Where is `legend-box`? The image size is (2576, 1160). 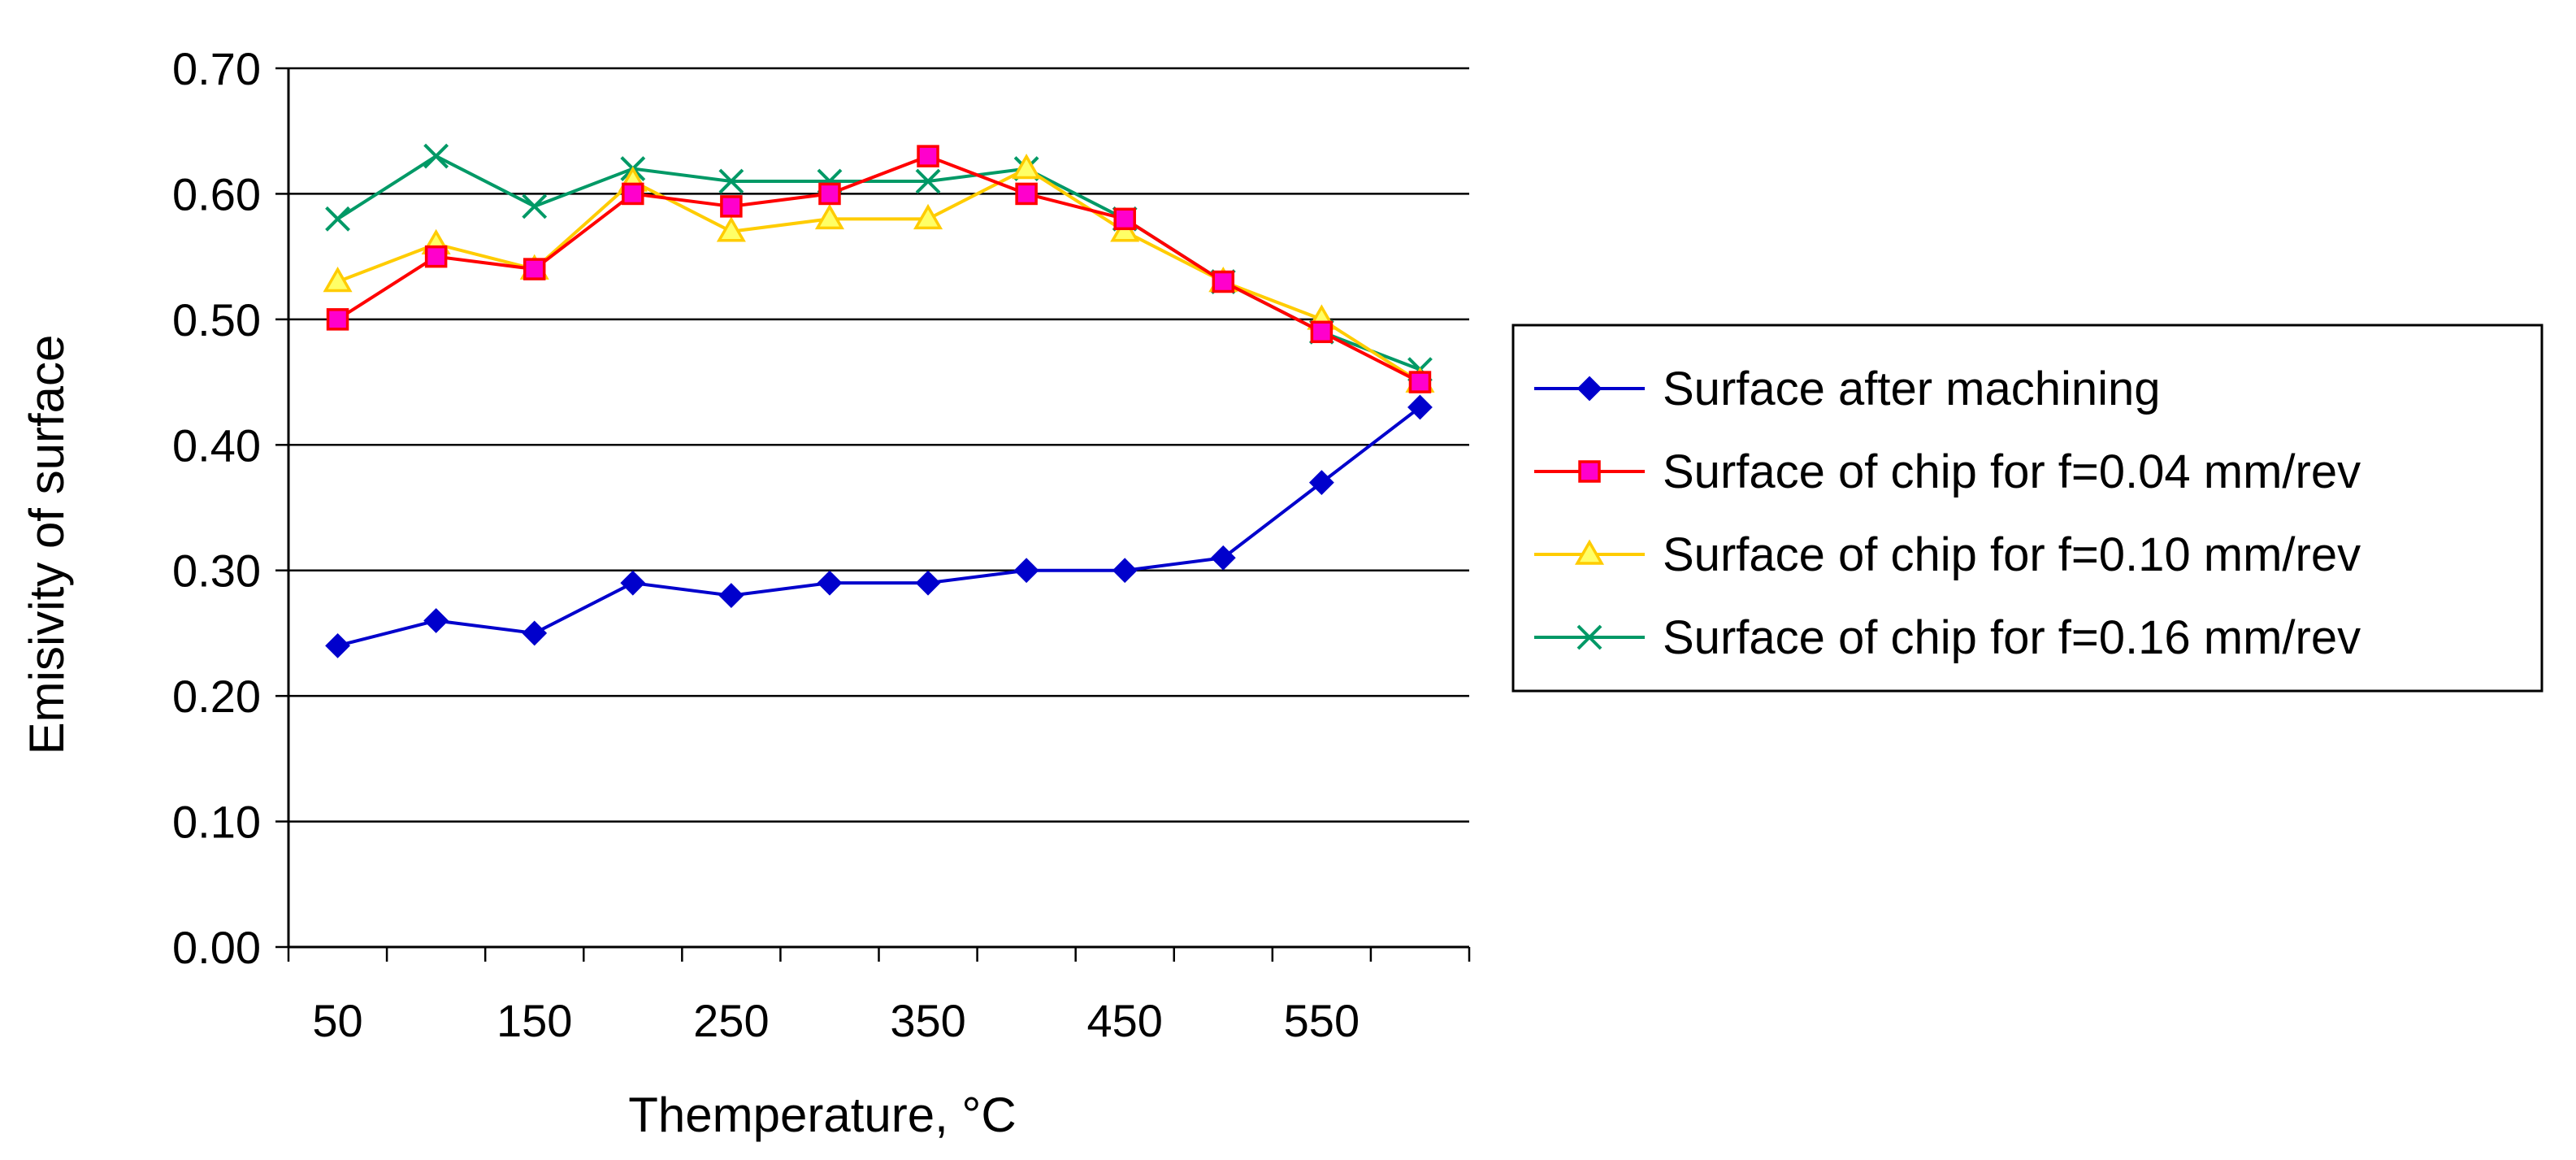 legend-box is located at coordinates (2027, 508).